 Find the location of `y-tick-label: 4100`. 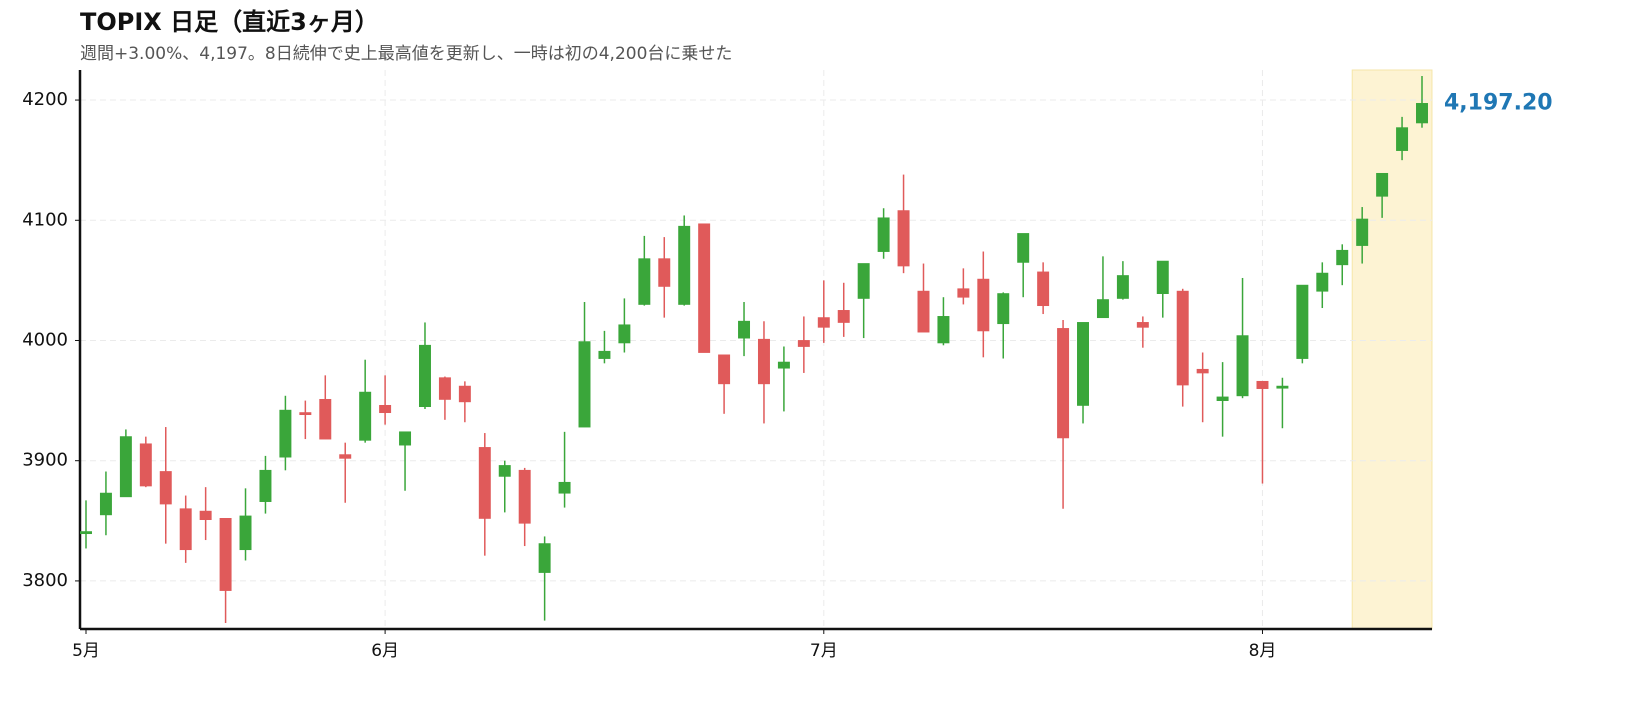

y-tick-label: 4100 is located at coordinates (45, 219).